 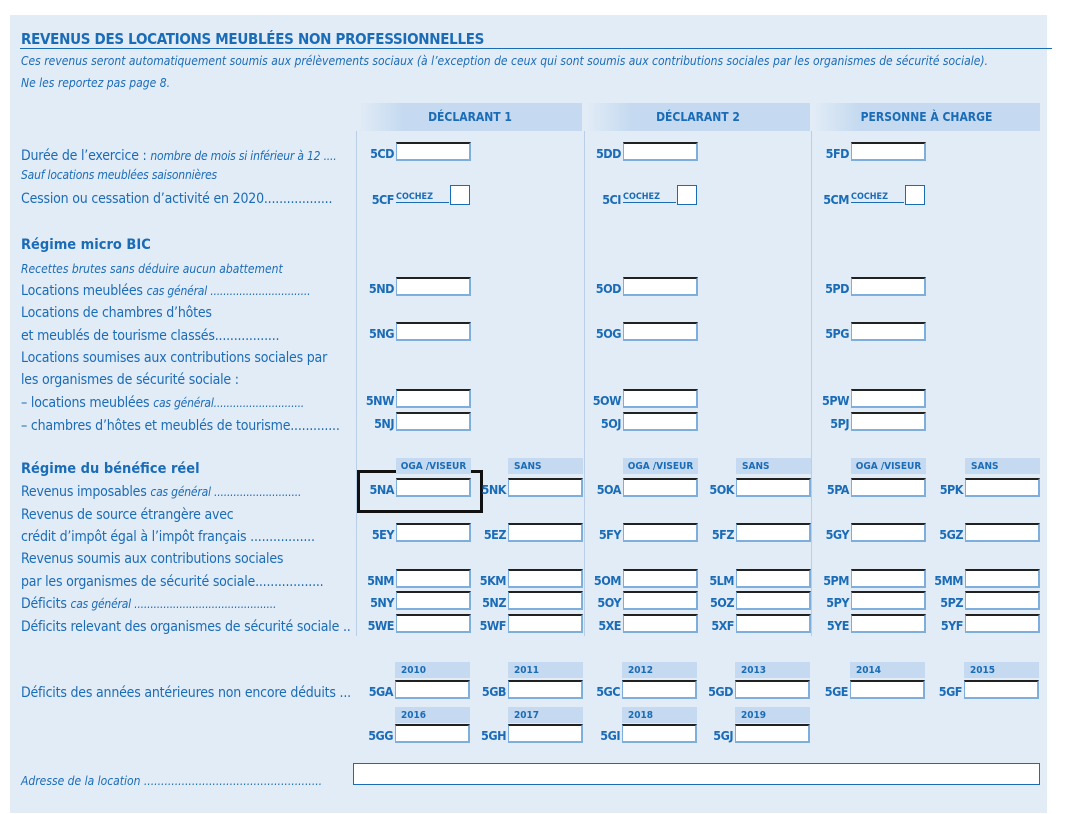 What do you see at coordinates (545, 733) in the screenshot?
I see `field-input-5GH` at bounding box center [545, 733].